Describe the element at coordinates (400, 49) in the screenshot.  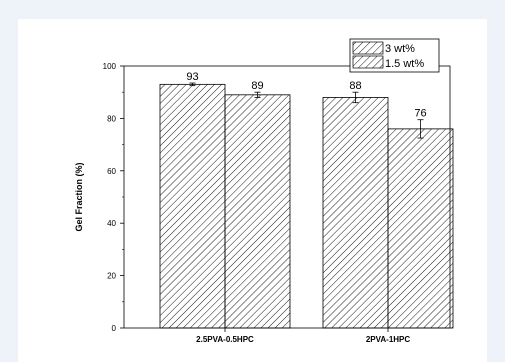
I see `legend-label-3wt: 3 wt%` at that location.